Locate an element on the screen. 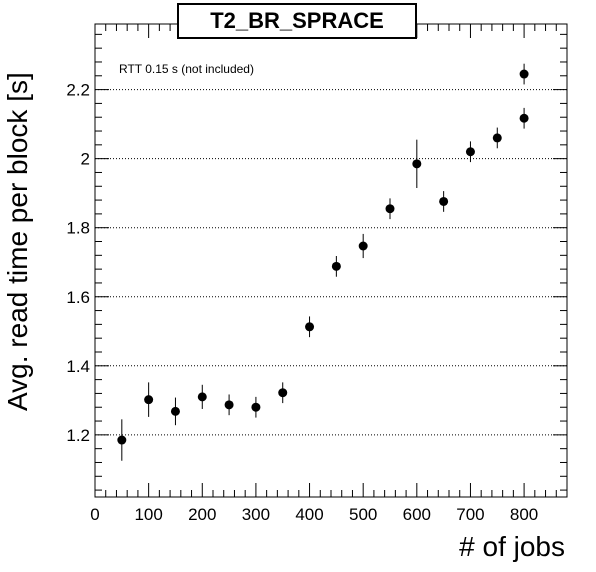 This screenshot has height=572, width=596. y-tick-label: 2 is located at coordinates (85, 159).